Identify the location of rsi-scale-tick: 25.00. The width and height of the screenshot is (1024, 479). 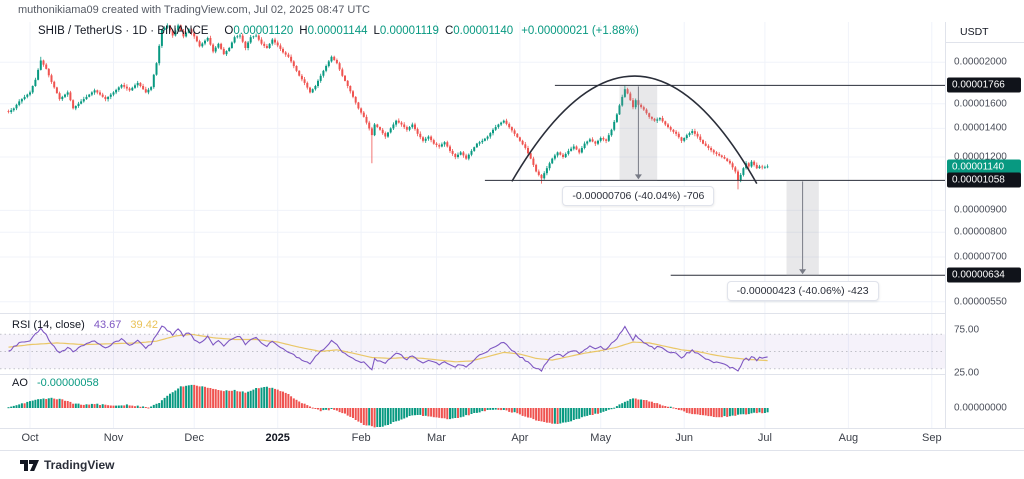
(967, 373).